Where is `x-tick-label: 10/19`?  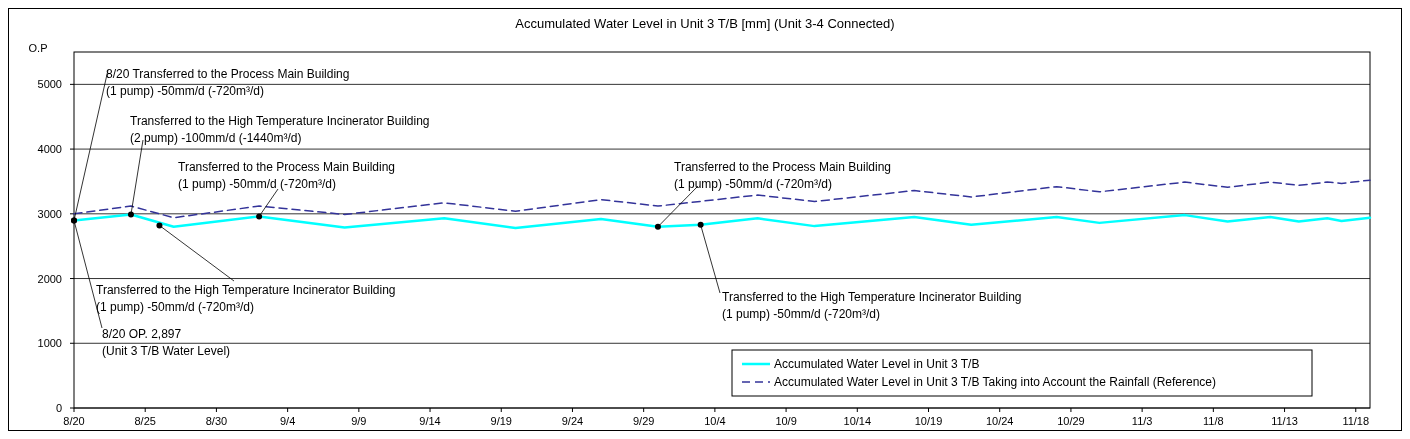 x-tick-label: 10/19 is located at coordinates (928, 421).